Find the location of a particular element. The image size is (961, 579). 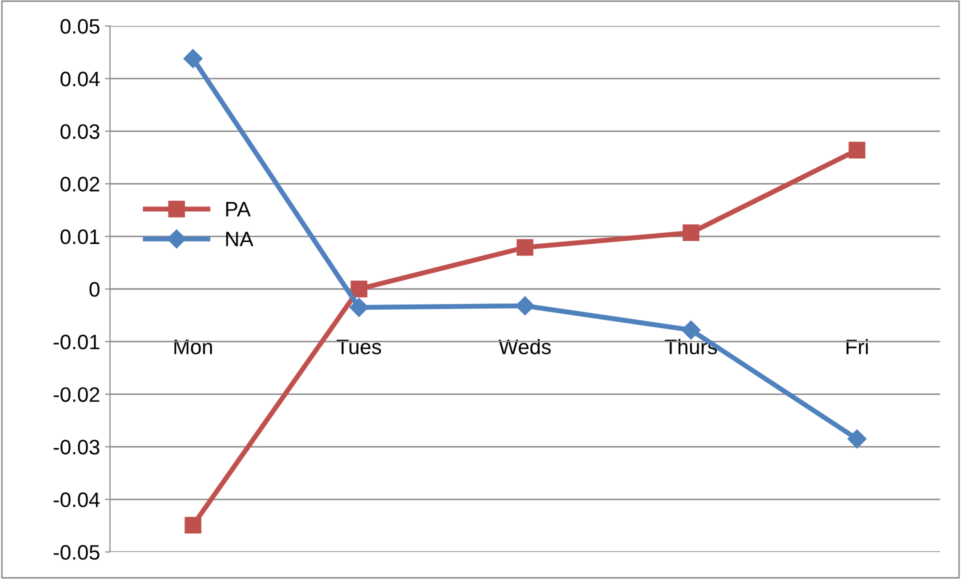

y-tick-label: 0.01 is located at coordinates (80, 236).